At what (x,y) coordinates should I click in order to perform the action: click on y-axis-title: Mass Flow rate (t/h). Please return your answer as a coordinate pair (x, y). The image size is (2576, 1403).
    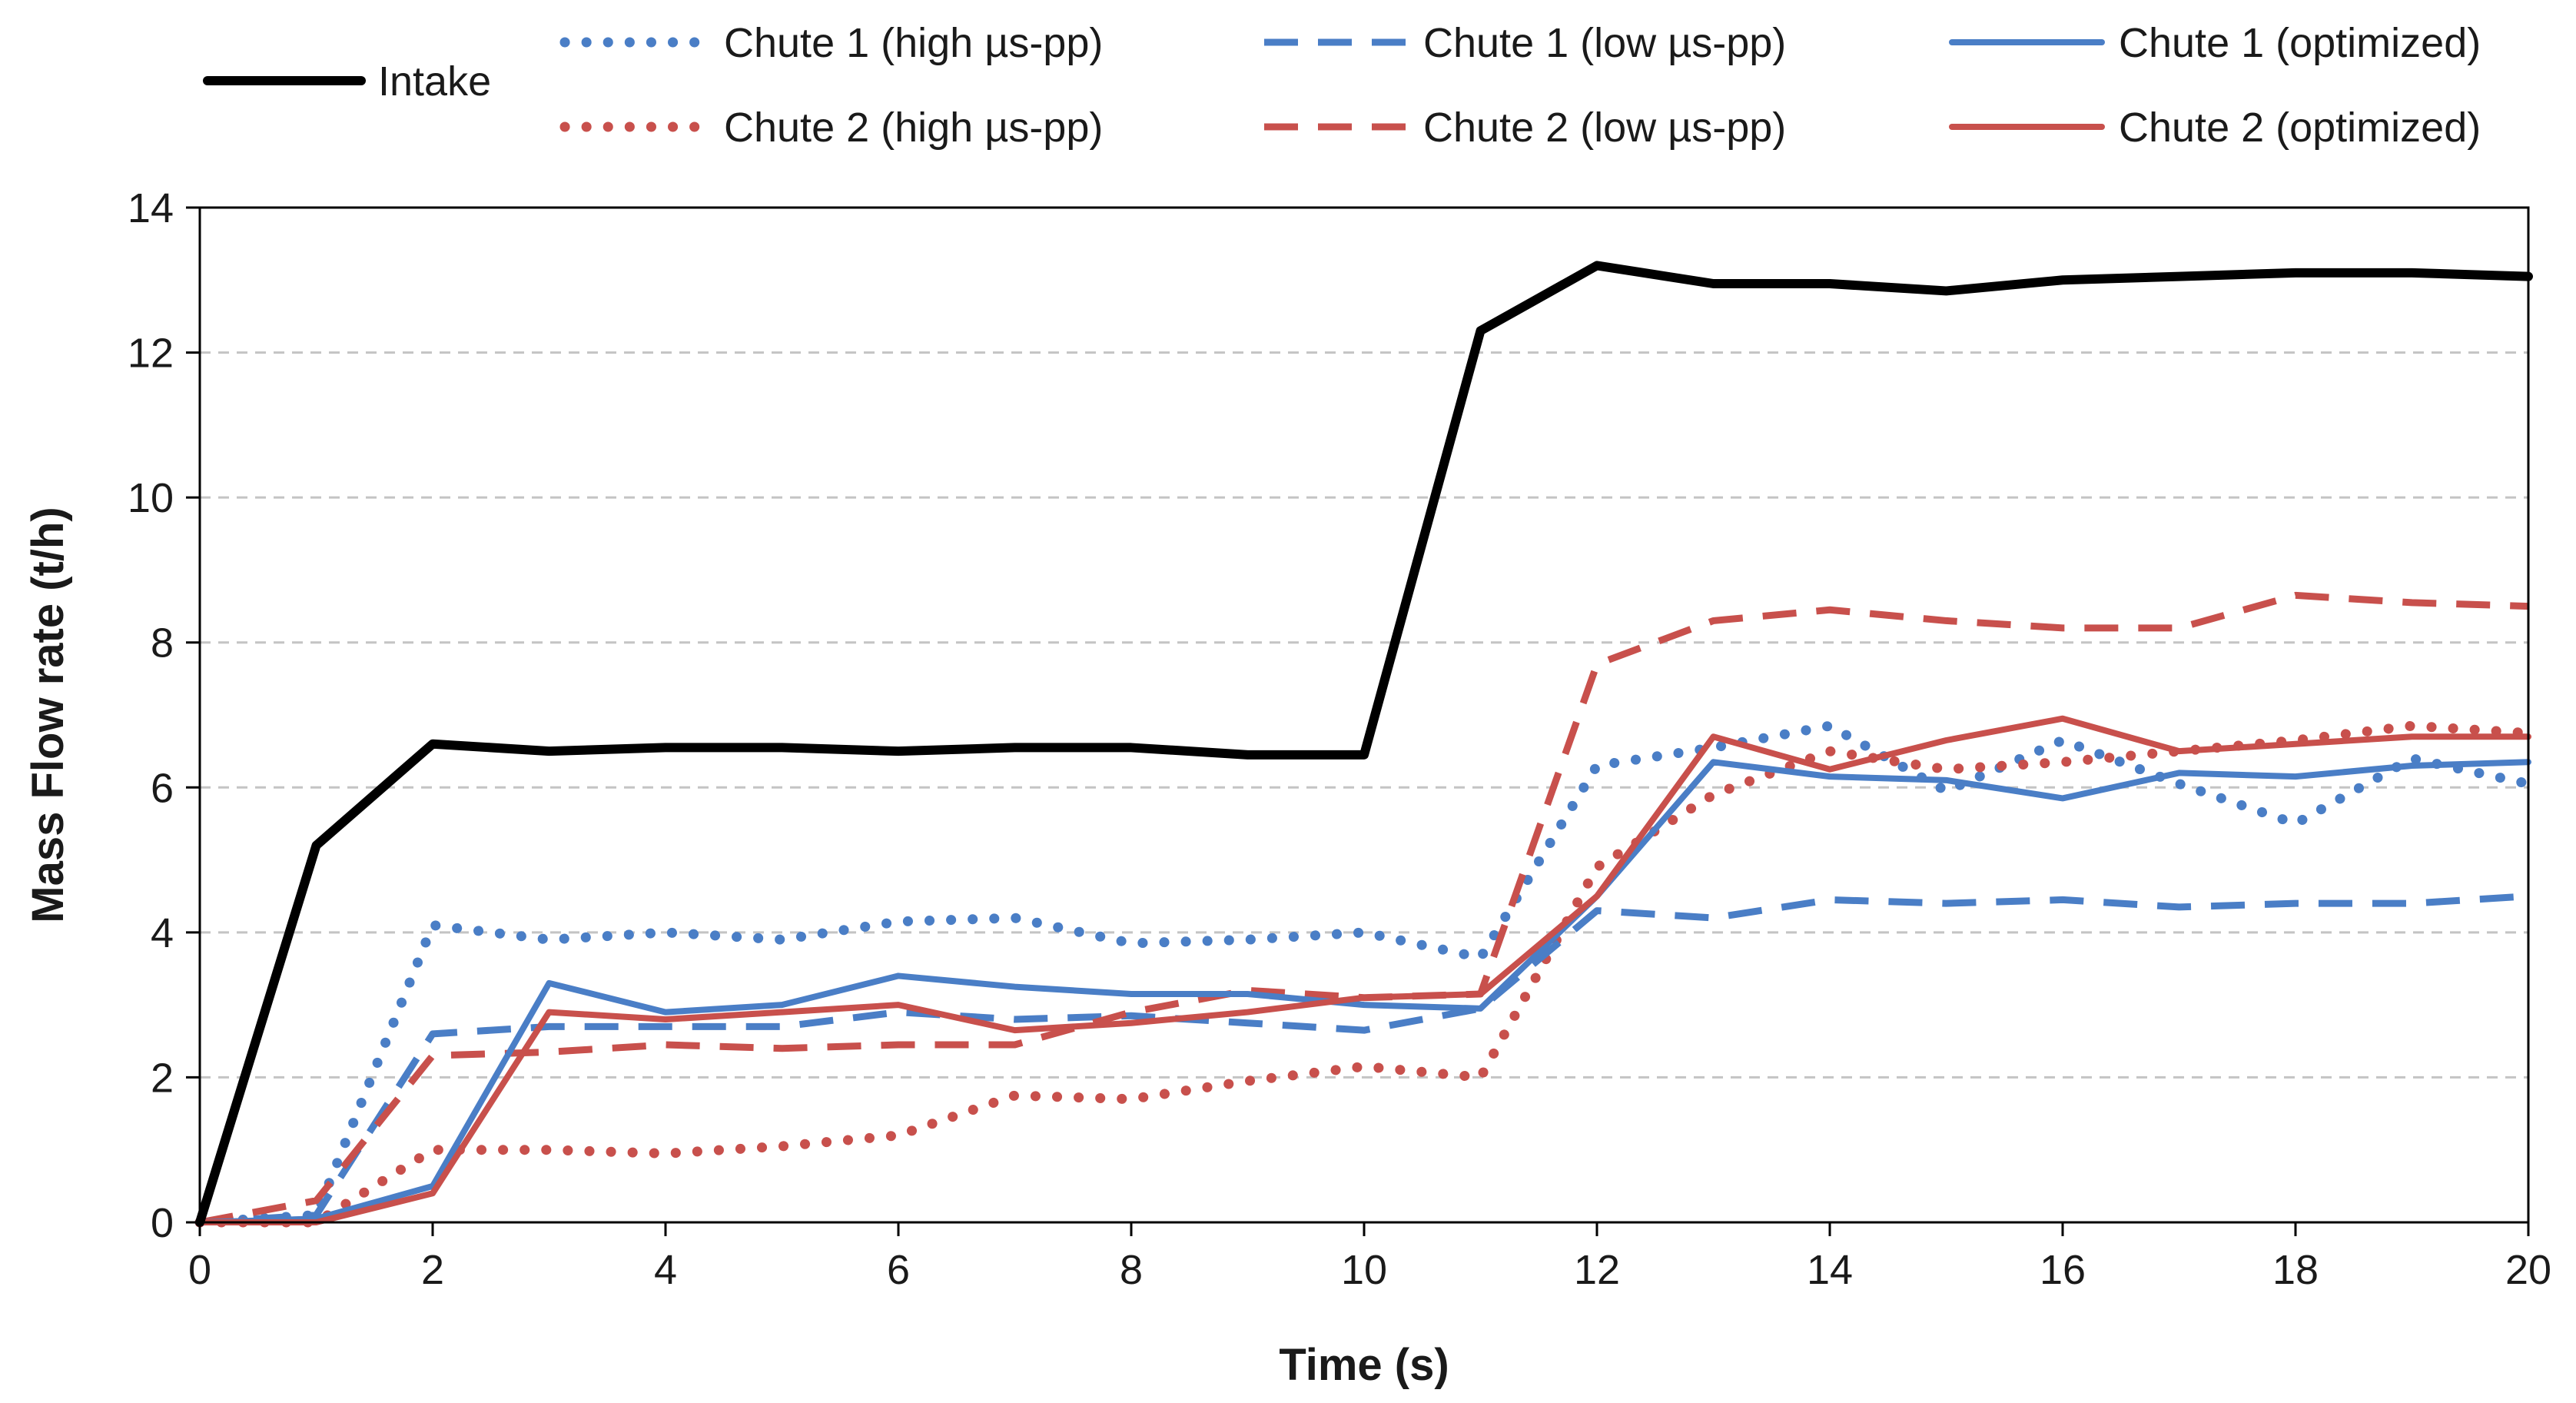
    Looking at the image, I should click on (48, 715).